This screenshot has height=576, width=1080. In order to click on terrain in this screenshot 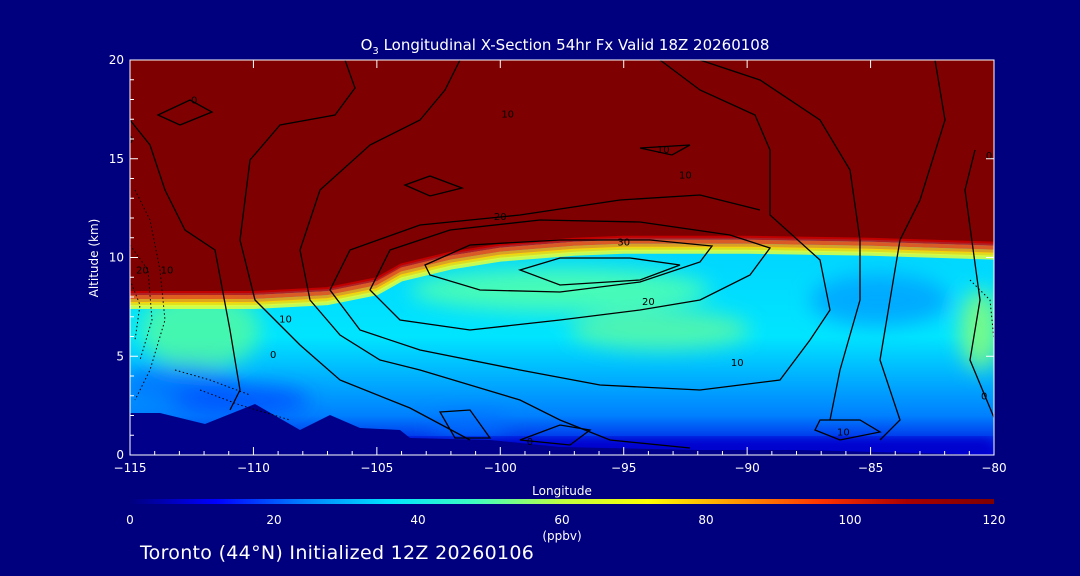, I will do `click(562, 429)`.